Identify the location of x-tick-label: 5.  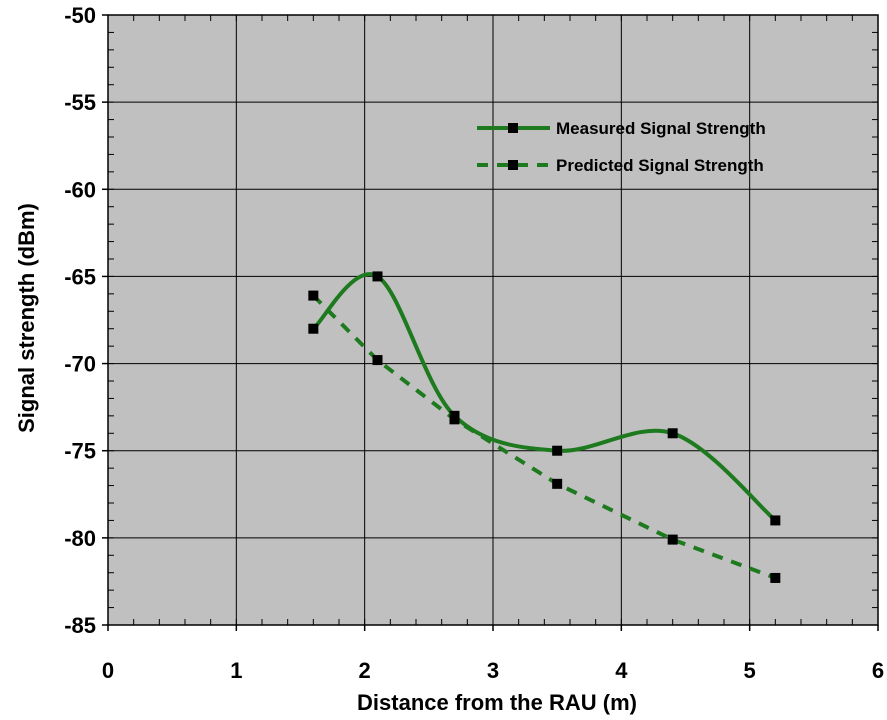
(750, 670).